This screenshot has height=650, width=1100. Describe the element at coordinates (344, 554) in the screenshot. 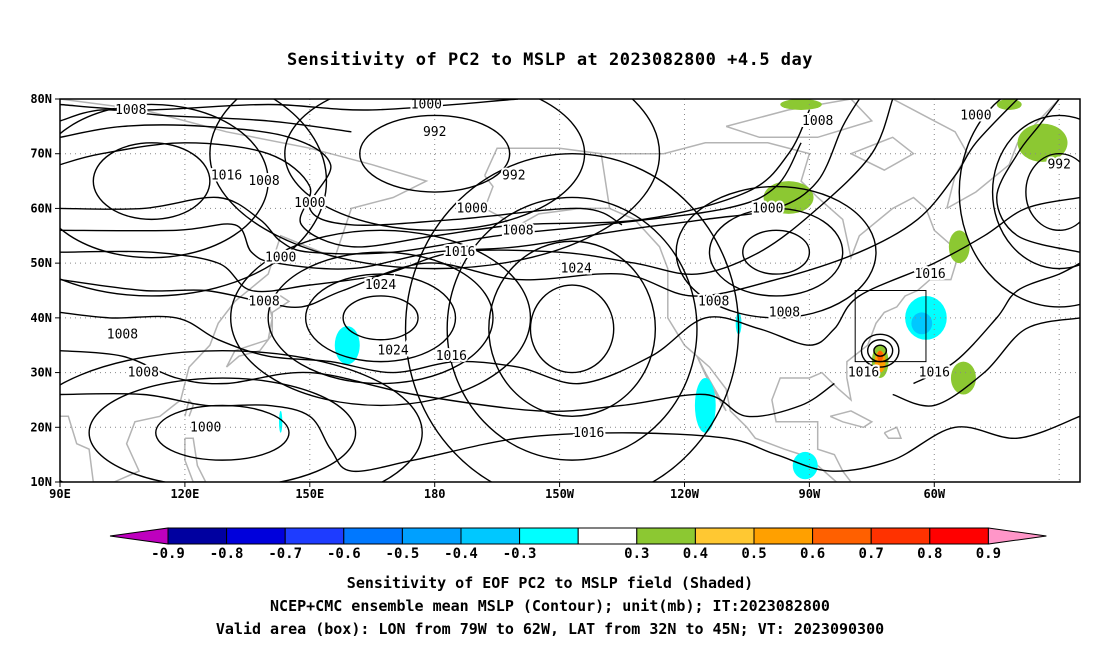

I see `colorbar-tick-label: -0.6` at that location.